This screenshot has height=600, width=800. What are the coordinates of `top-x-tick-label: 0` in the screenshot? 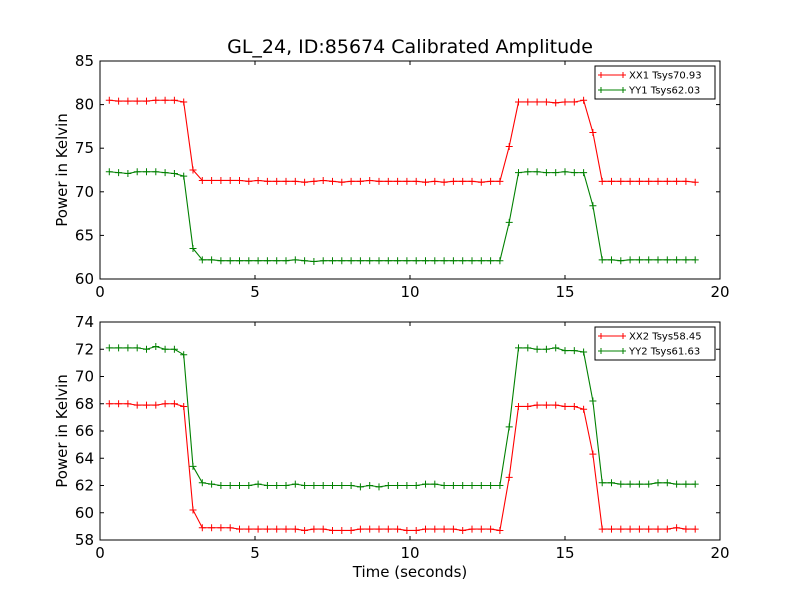 It's located at (100, 292).